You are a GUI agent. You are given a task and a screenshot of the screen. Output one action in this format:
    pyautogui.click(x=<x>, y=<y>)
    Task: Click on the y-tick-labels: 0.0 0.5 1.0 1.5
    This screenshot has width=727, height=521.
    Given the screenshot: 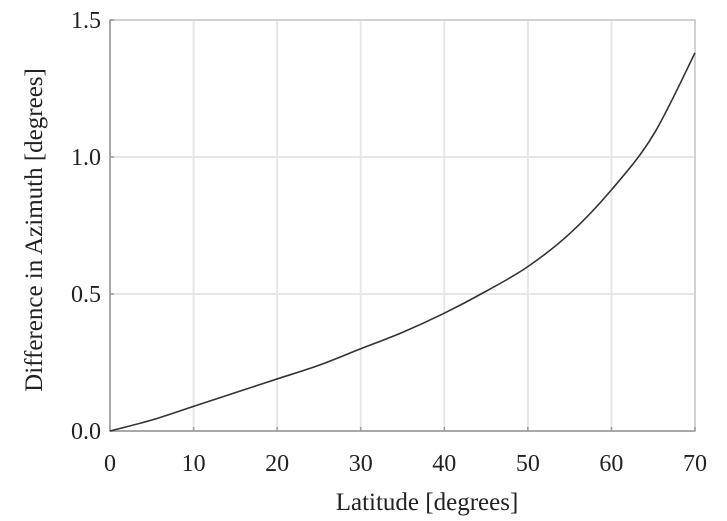 What is the action you would take?
    pyautogui.click(x=86, y=226)
    